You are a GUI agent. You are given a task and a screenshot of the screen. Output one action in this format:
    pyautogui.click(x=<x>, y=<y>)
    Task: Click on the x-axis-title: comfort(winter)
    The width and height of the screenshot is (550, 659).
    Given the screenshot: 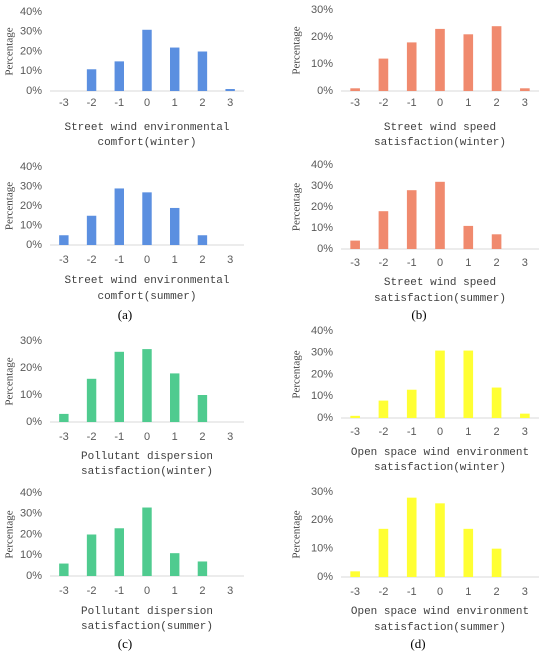 What is the action you would take?
    pyautogui.click(x=146, y=143)
    